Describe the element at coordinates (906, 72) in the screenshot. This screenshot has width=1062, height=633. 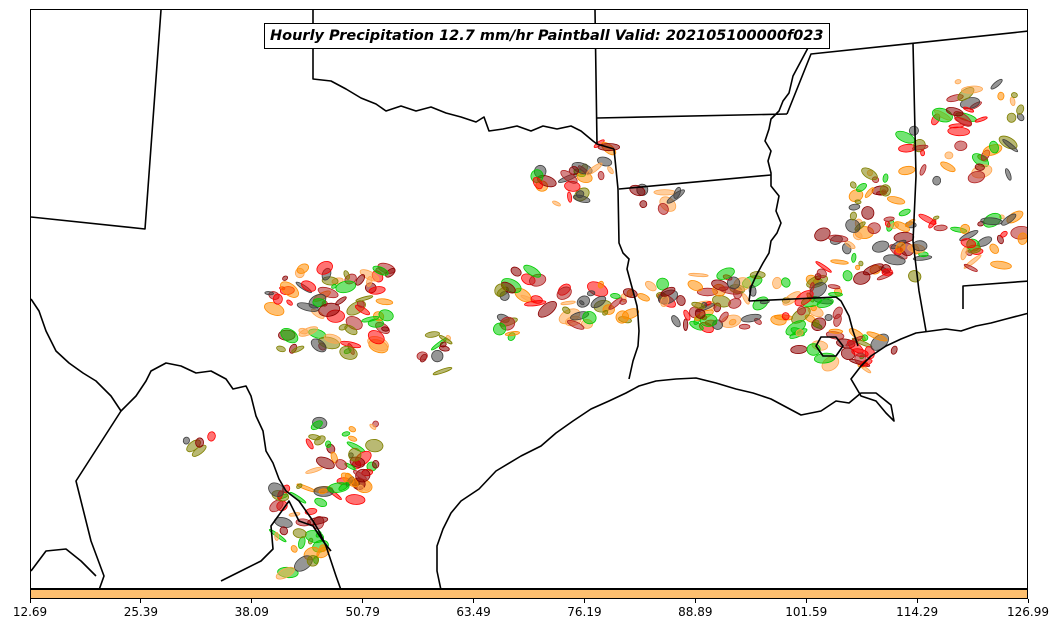
I see `tn-border` at that location.